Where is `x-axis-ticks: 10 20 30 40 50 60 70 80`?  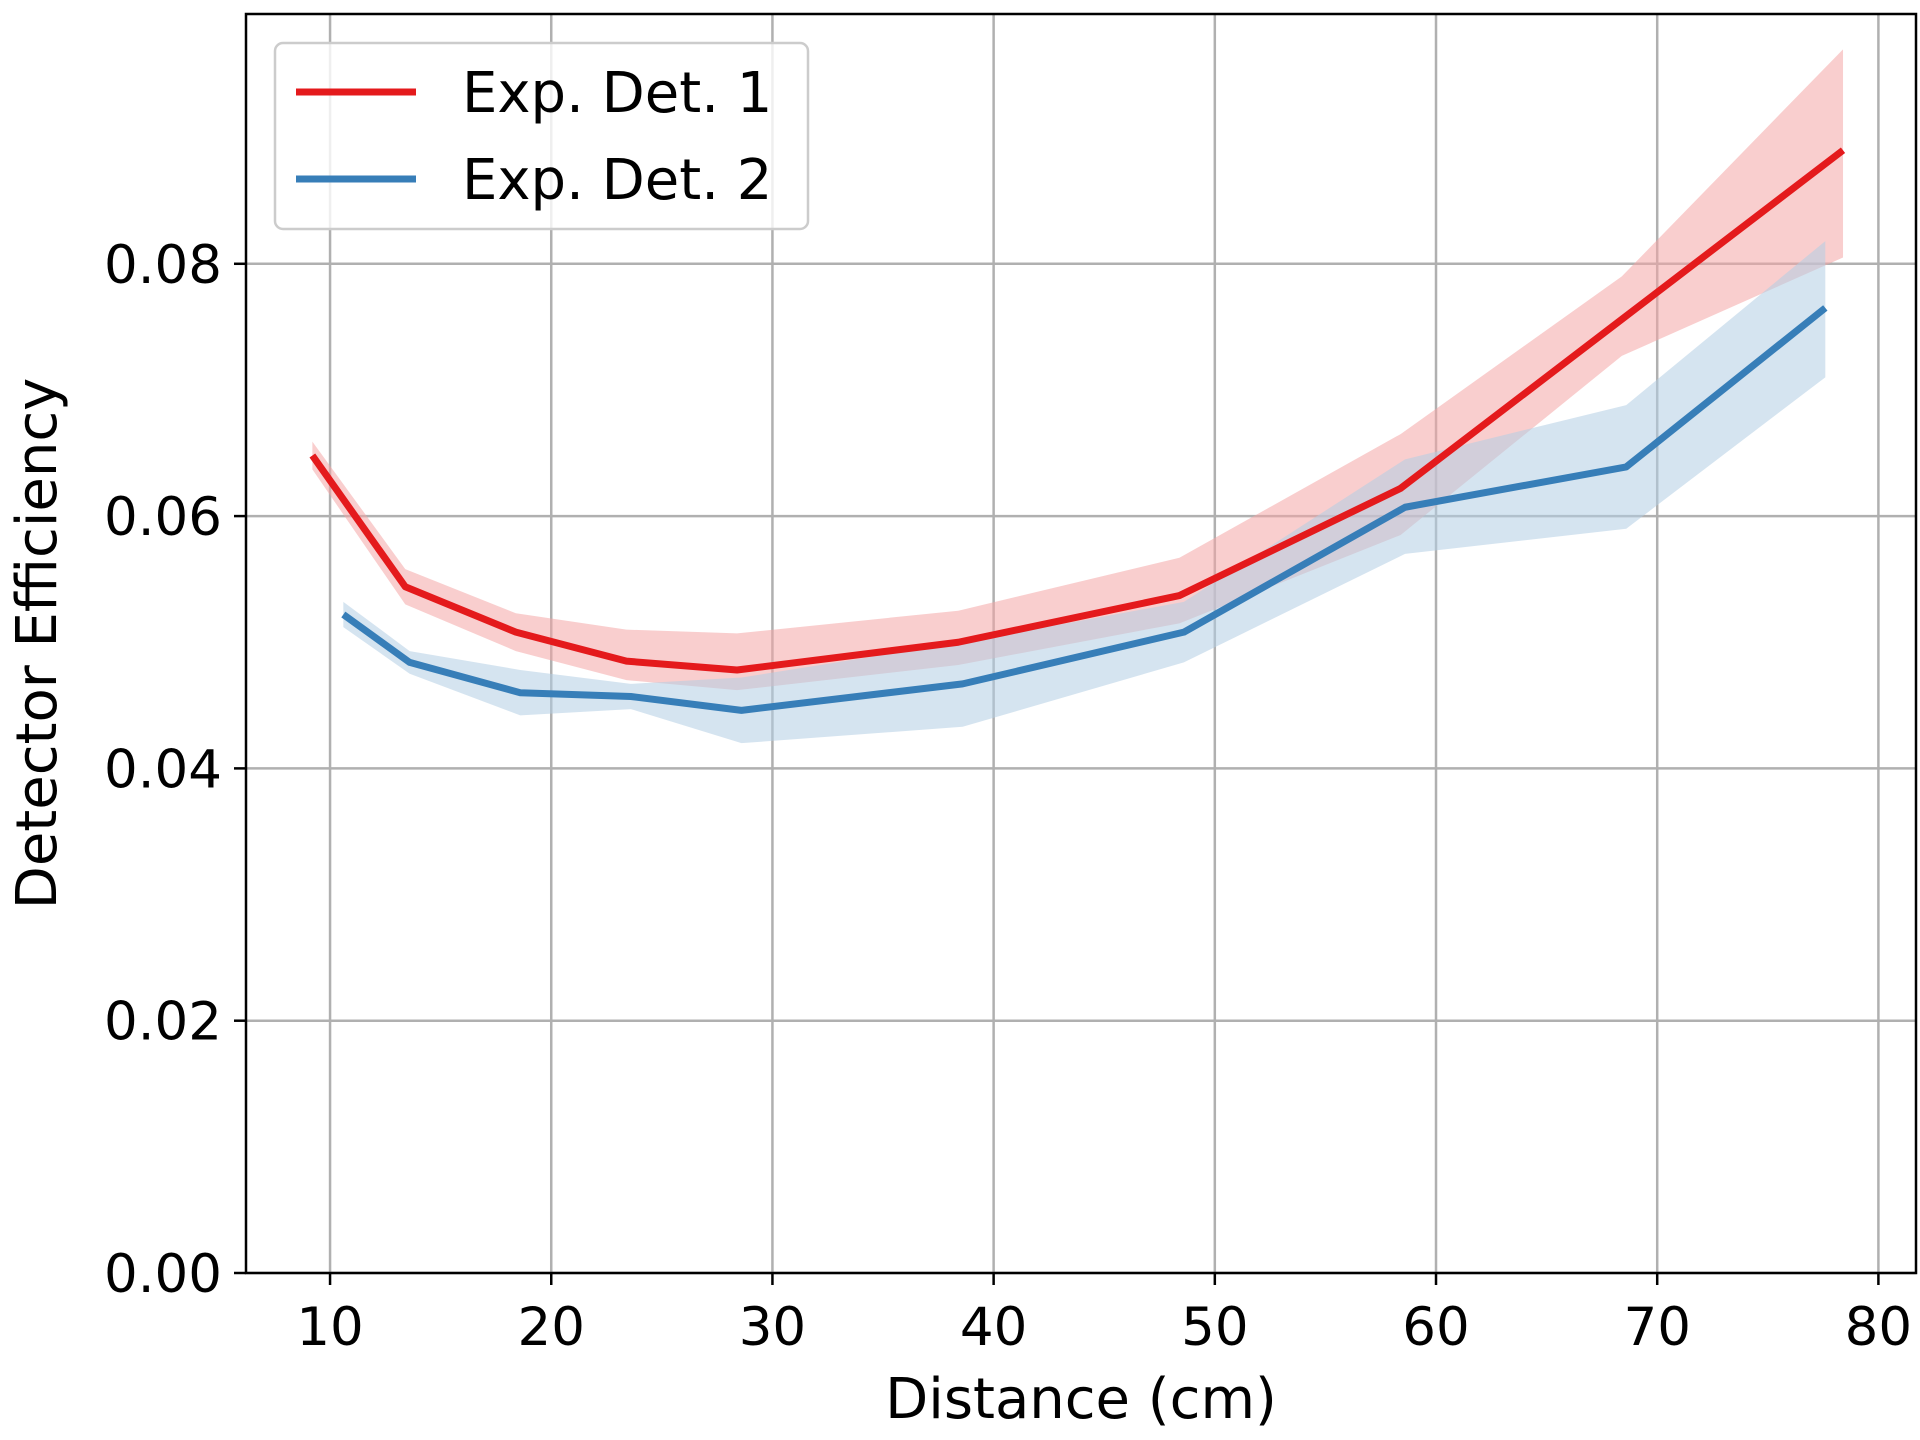
x-axis-ticks: 10 20 30 40 50 60 70 80 is located at coordinates (1104, 1315).